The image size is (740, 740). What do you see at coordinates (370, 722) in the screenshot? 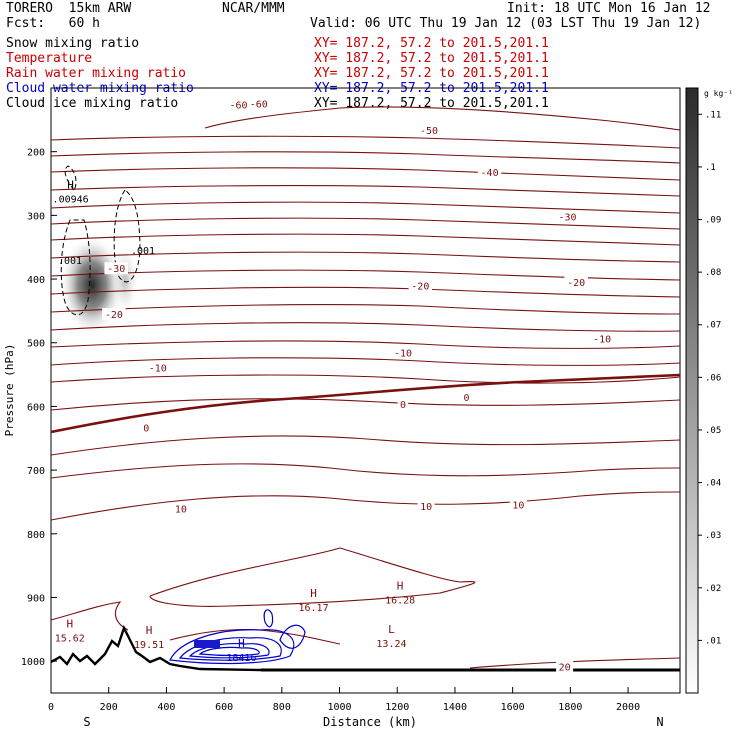
I see `x-axis-label: Distance (km)` at bounding box center [370, 722].